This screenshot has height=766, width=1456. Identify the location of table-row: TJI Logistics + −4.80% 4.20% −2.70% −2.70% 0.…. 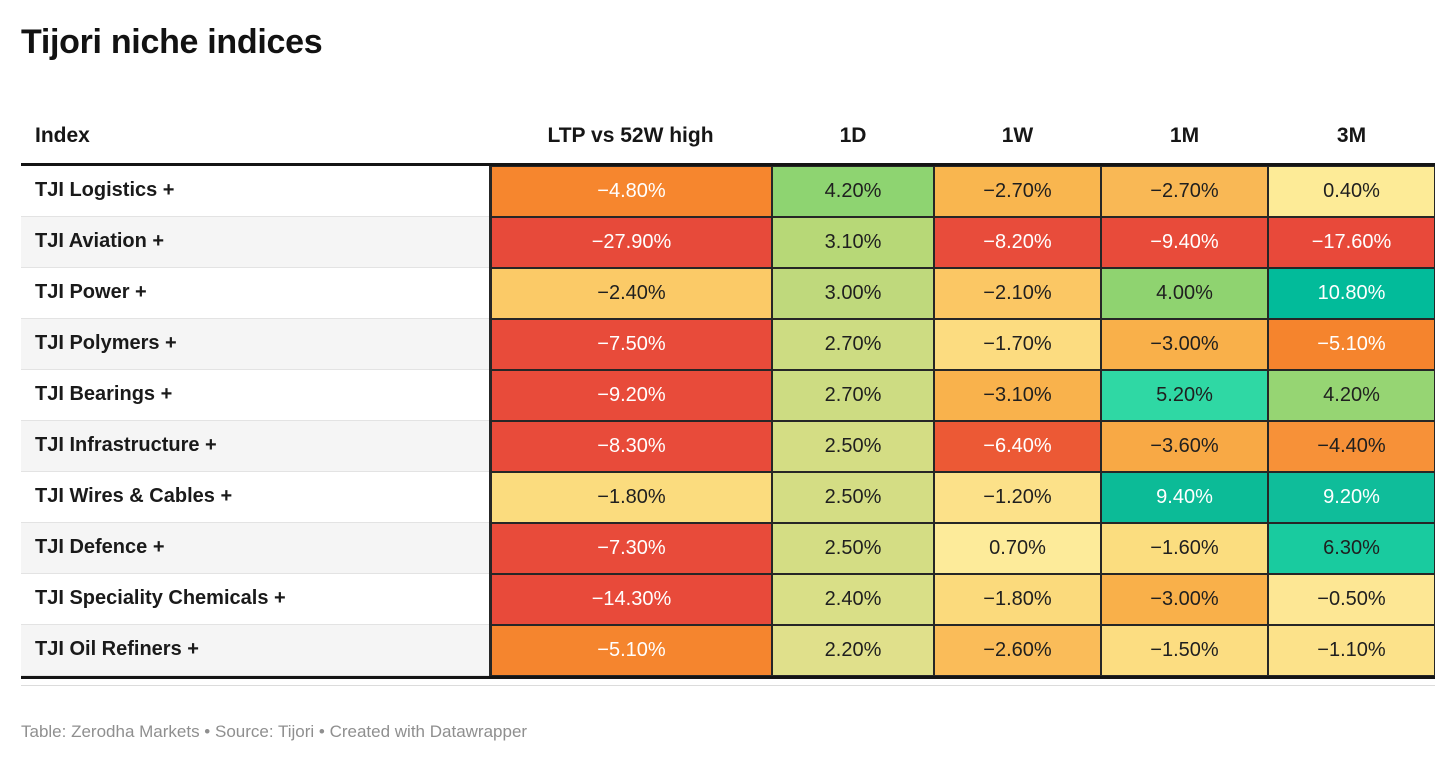
(728, 191).